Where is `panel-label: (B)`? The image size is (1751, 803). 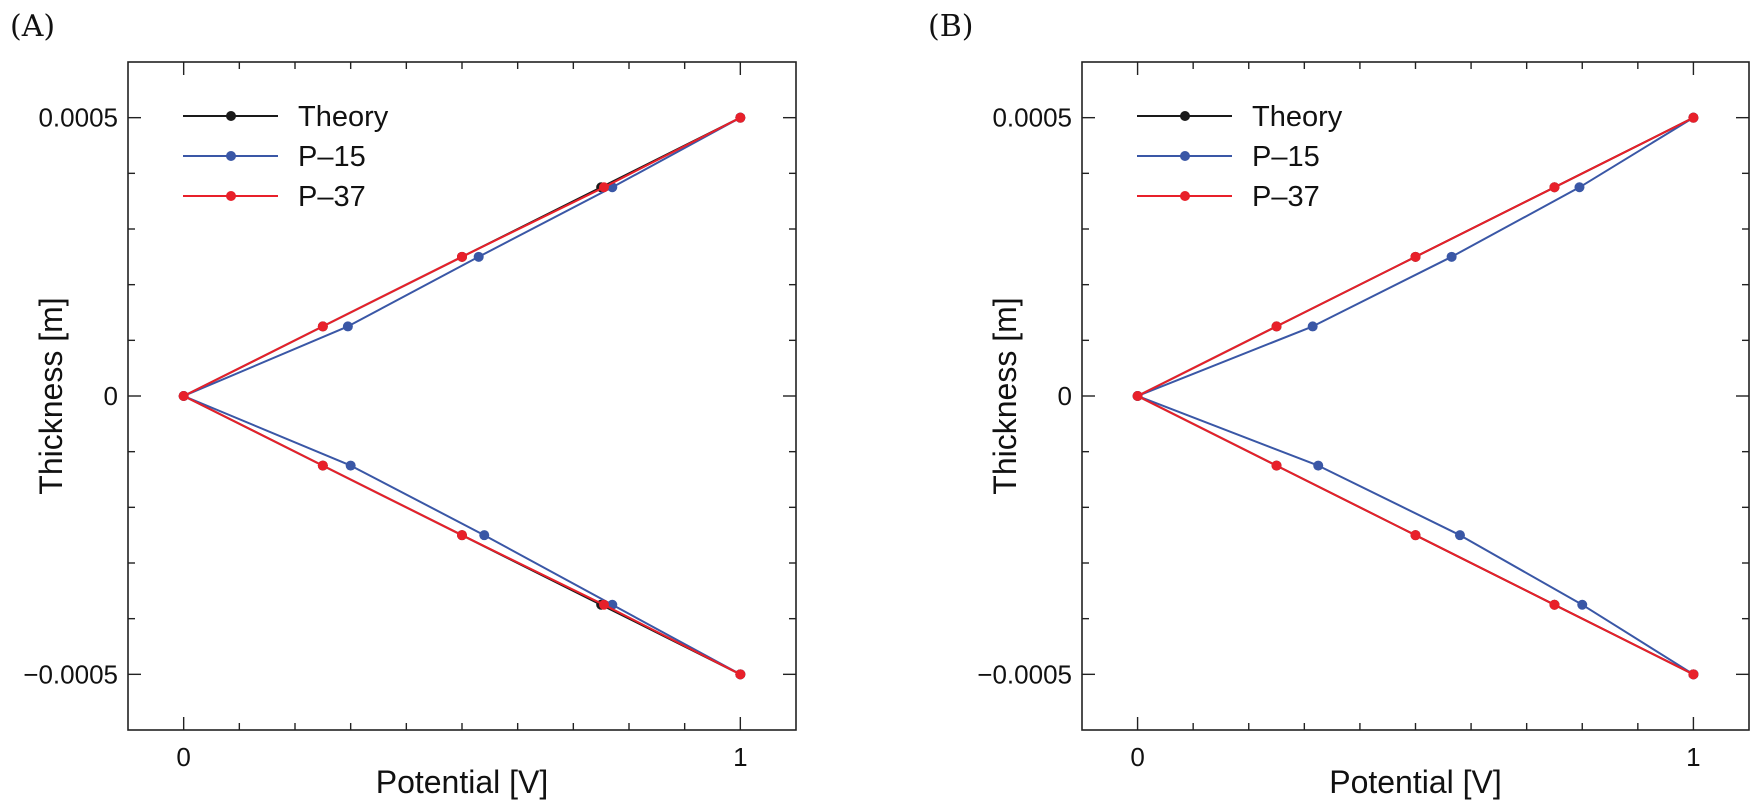
panel-label: (B) is located at coordinates (950, 26).